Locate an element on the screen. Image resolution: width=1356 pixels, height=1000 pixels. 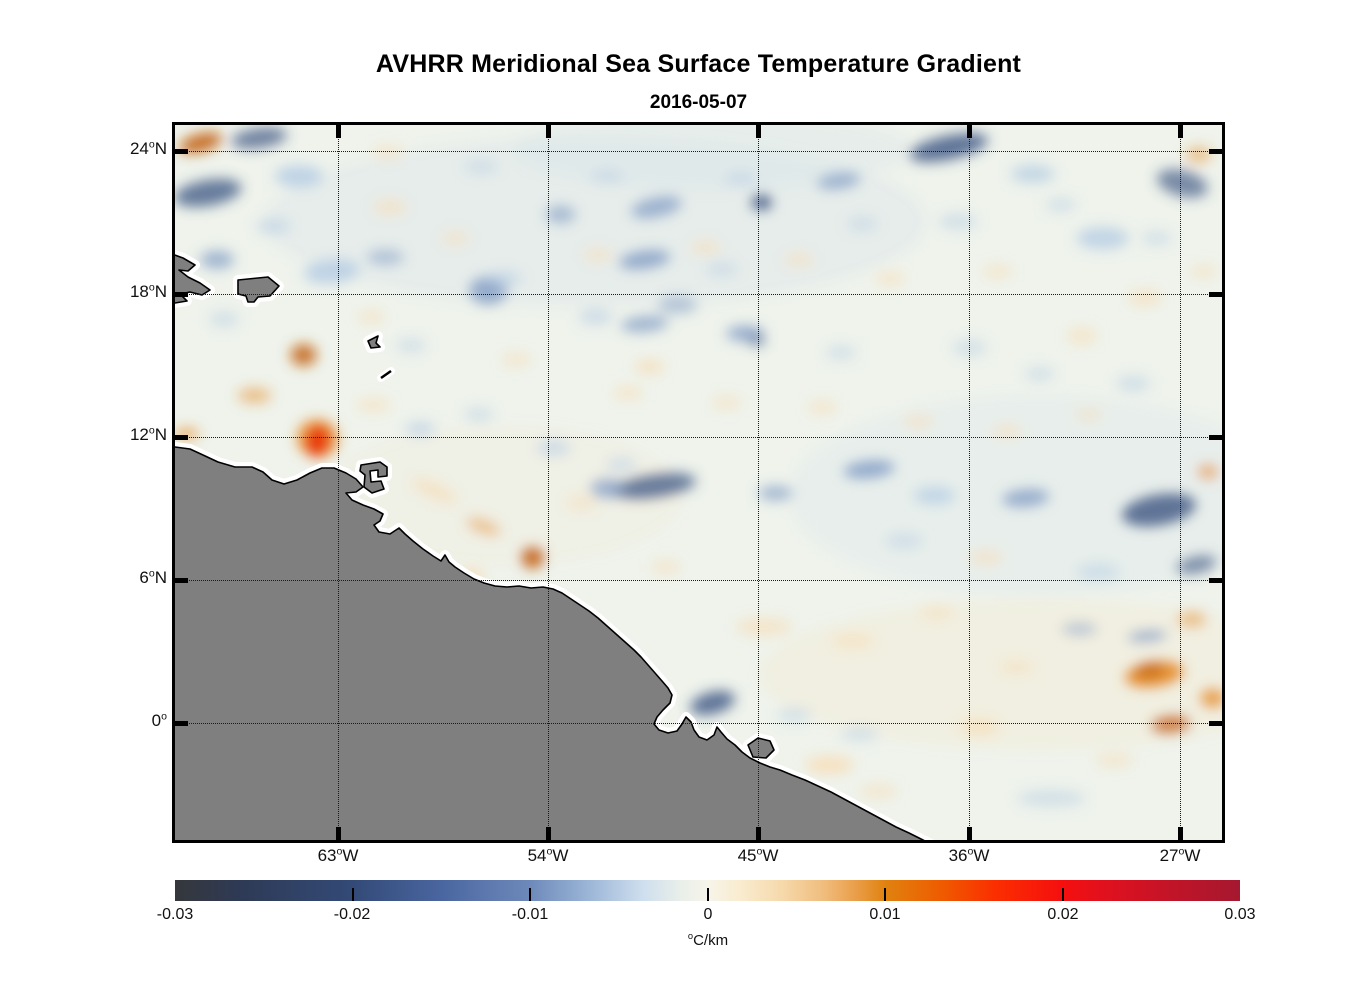
gridline-lon-63w is located at coordinates (338, 482).